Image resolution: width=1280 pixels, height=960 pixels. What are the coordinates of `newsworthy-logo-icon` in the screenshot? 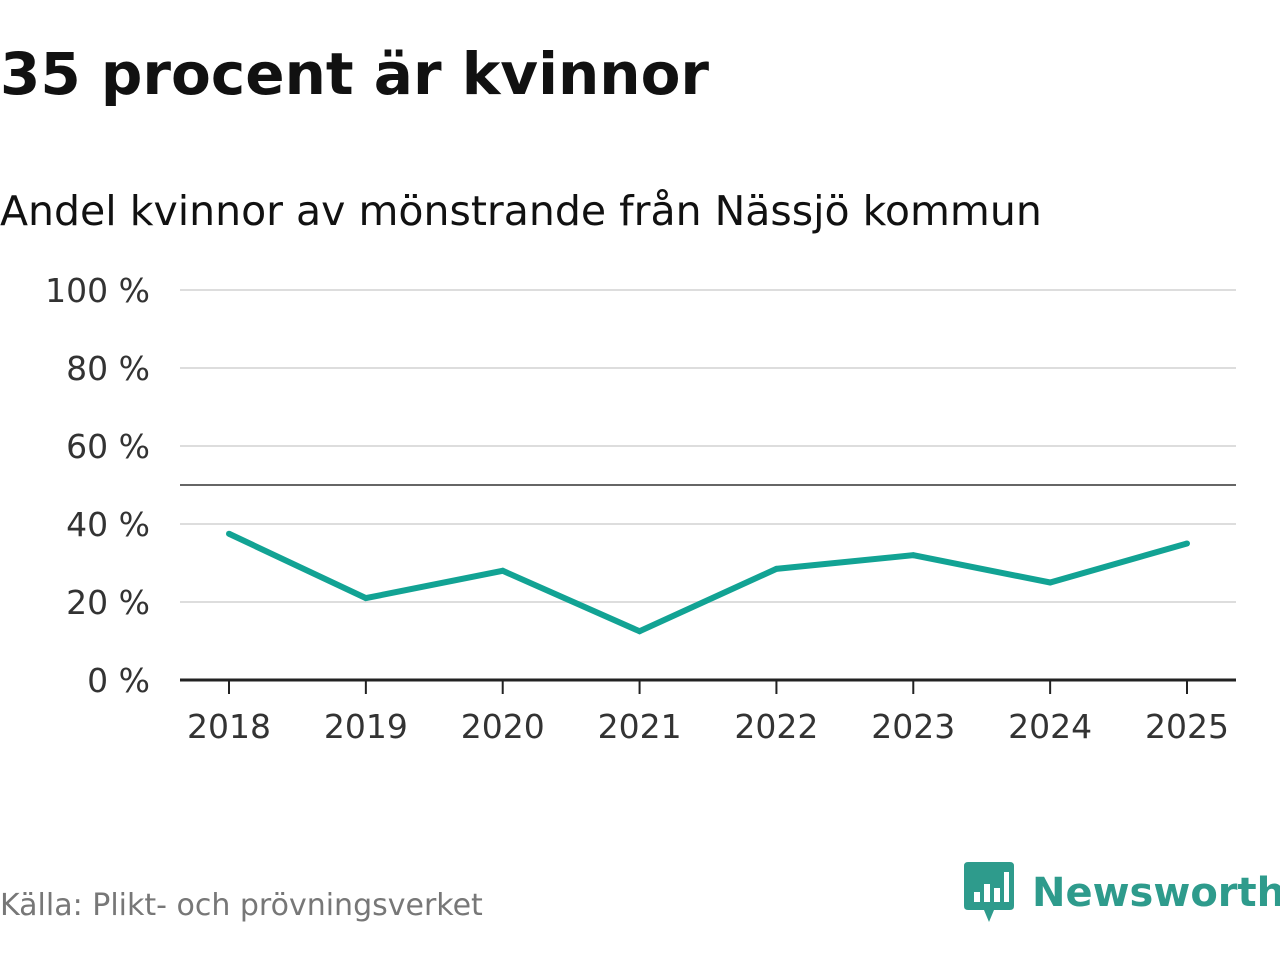 It's located at (989, 892).